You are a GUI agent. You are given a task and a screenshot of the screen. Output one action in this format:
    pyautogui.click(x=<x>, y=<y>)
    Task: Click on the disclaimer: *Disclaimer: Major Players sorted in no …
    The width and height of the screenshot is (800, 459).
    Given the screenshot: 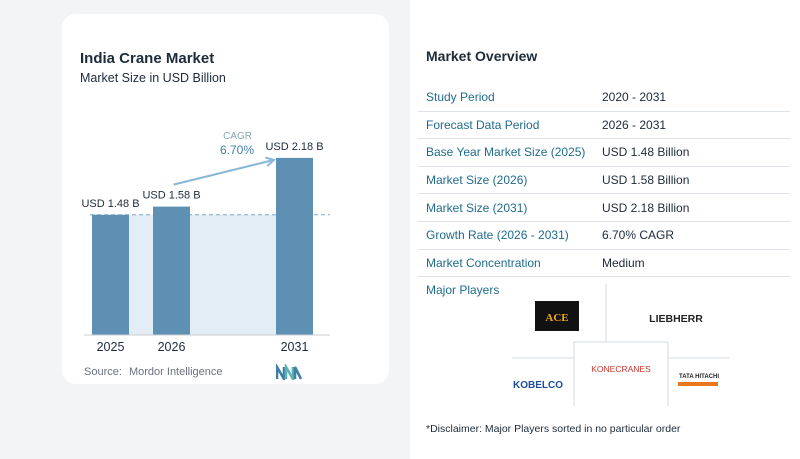 What is the action you would take?
    pyautogui.click(x=553, y=429)
    